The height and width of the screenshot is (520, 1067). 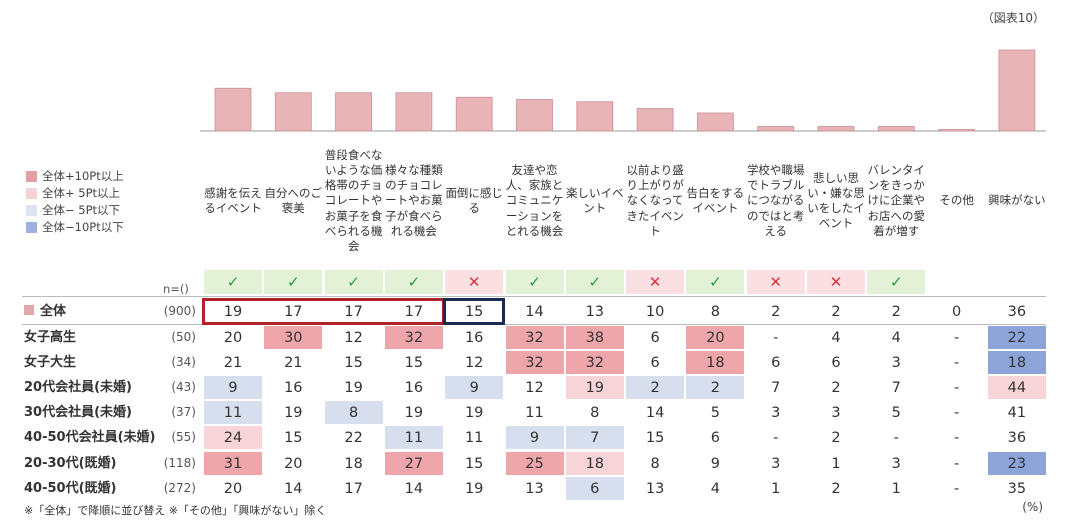 What do you see at coordinates (533, 488) in the screenshot?
I see `table-row: 40-50代(既婚) (272) 20 14 17 14 19 13 6 13 4 1 2 1 - 35` at bounding box center [533, 488].